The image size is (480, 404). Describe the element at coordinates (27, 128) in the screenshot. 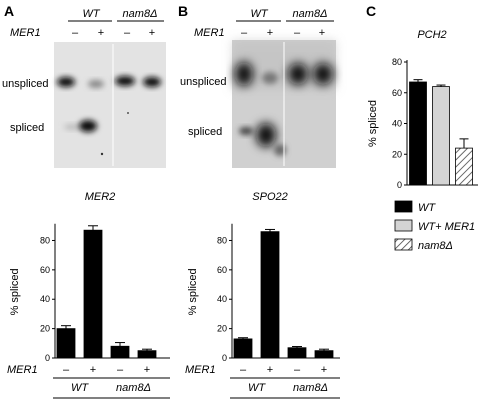

I see `panel-a-spliced-label: spliced` at that location.